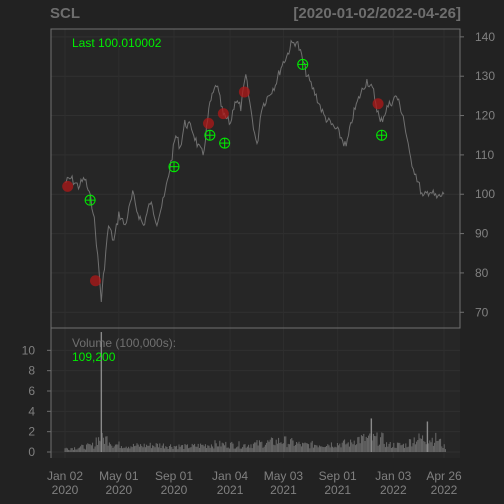 The image size is (504, 504). I want to click on chart-date-range: [2020-01-02/2022-04-26], so click(377, 13).